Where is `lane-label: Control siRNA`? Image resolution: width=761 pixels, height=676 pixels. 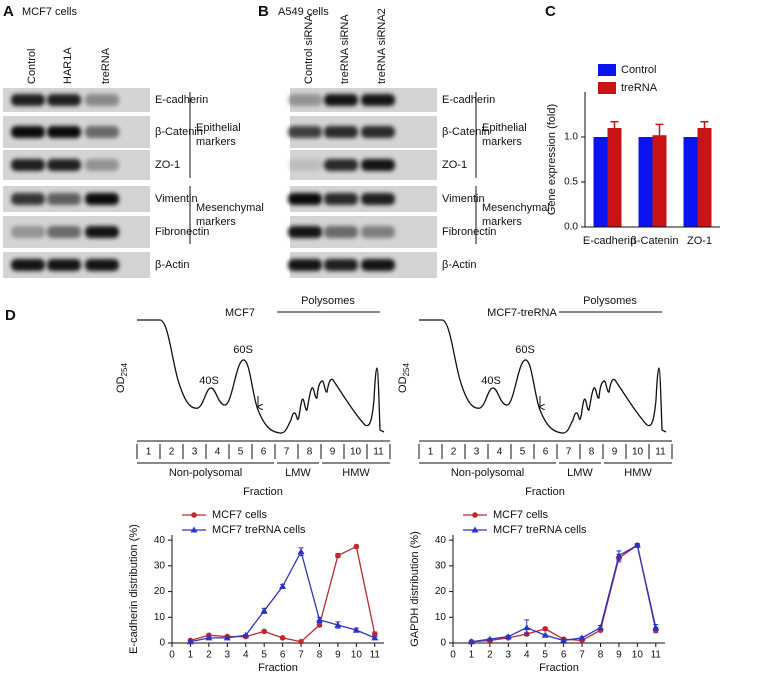
lane-label: Control siRNA is located at coordinates (309, 49).